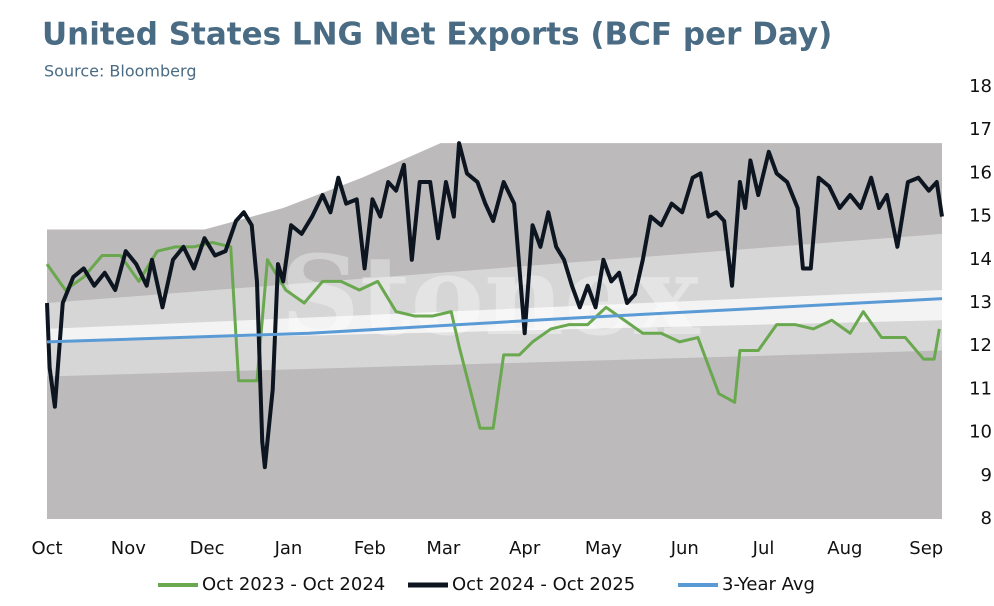  Describe the element at coordinates (443, 548) in the screenshot. I see `x-tick-label: Mar` at that location.